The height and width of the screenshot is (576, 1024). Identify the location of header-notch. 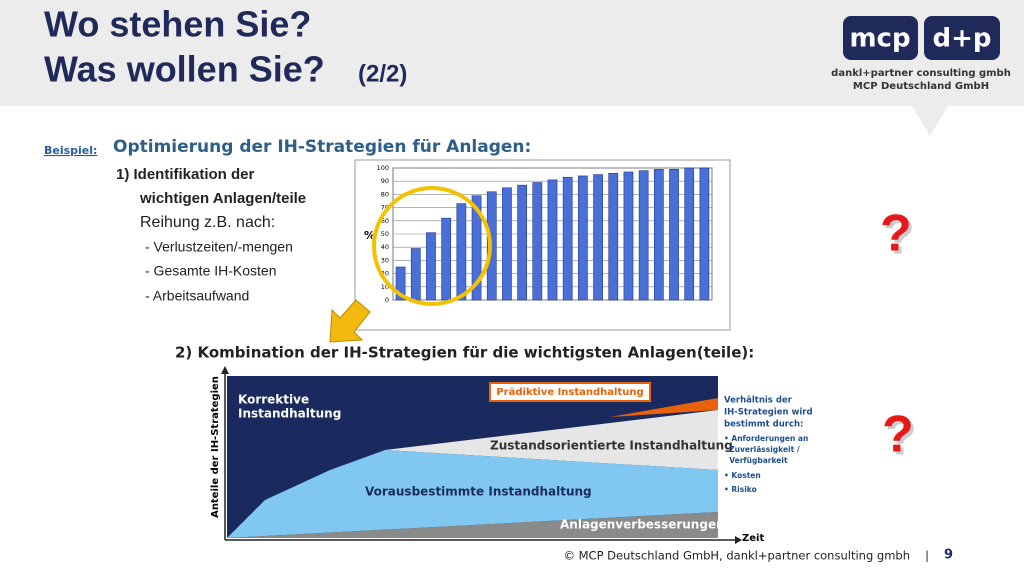
(930, 121).